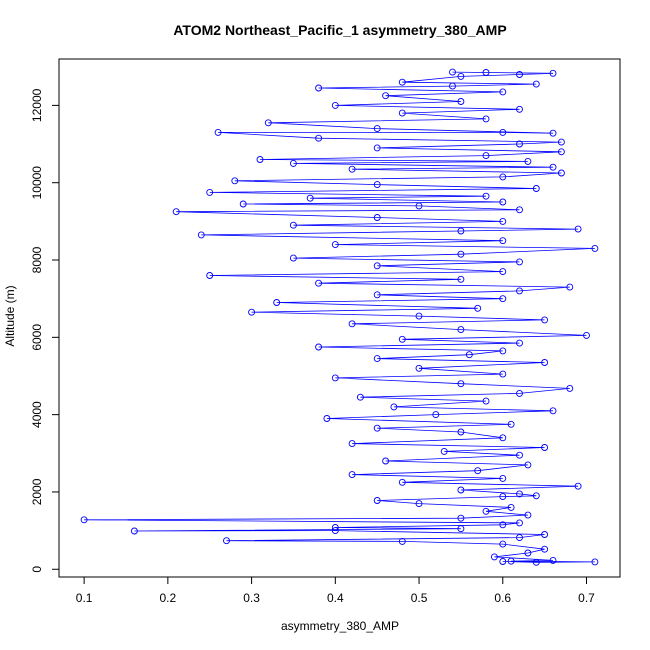 The image size is (650, 650). What do you see at coordinates (335, 598) in the screenshot?
I see `x-tick-label: 0.4` at bounding box center [335, 598].